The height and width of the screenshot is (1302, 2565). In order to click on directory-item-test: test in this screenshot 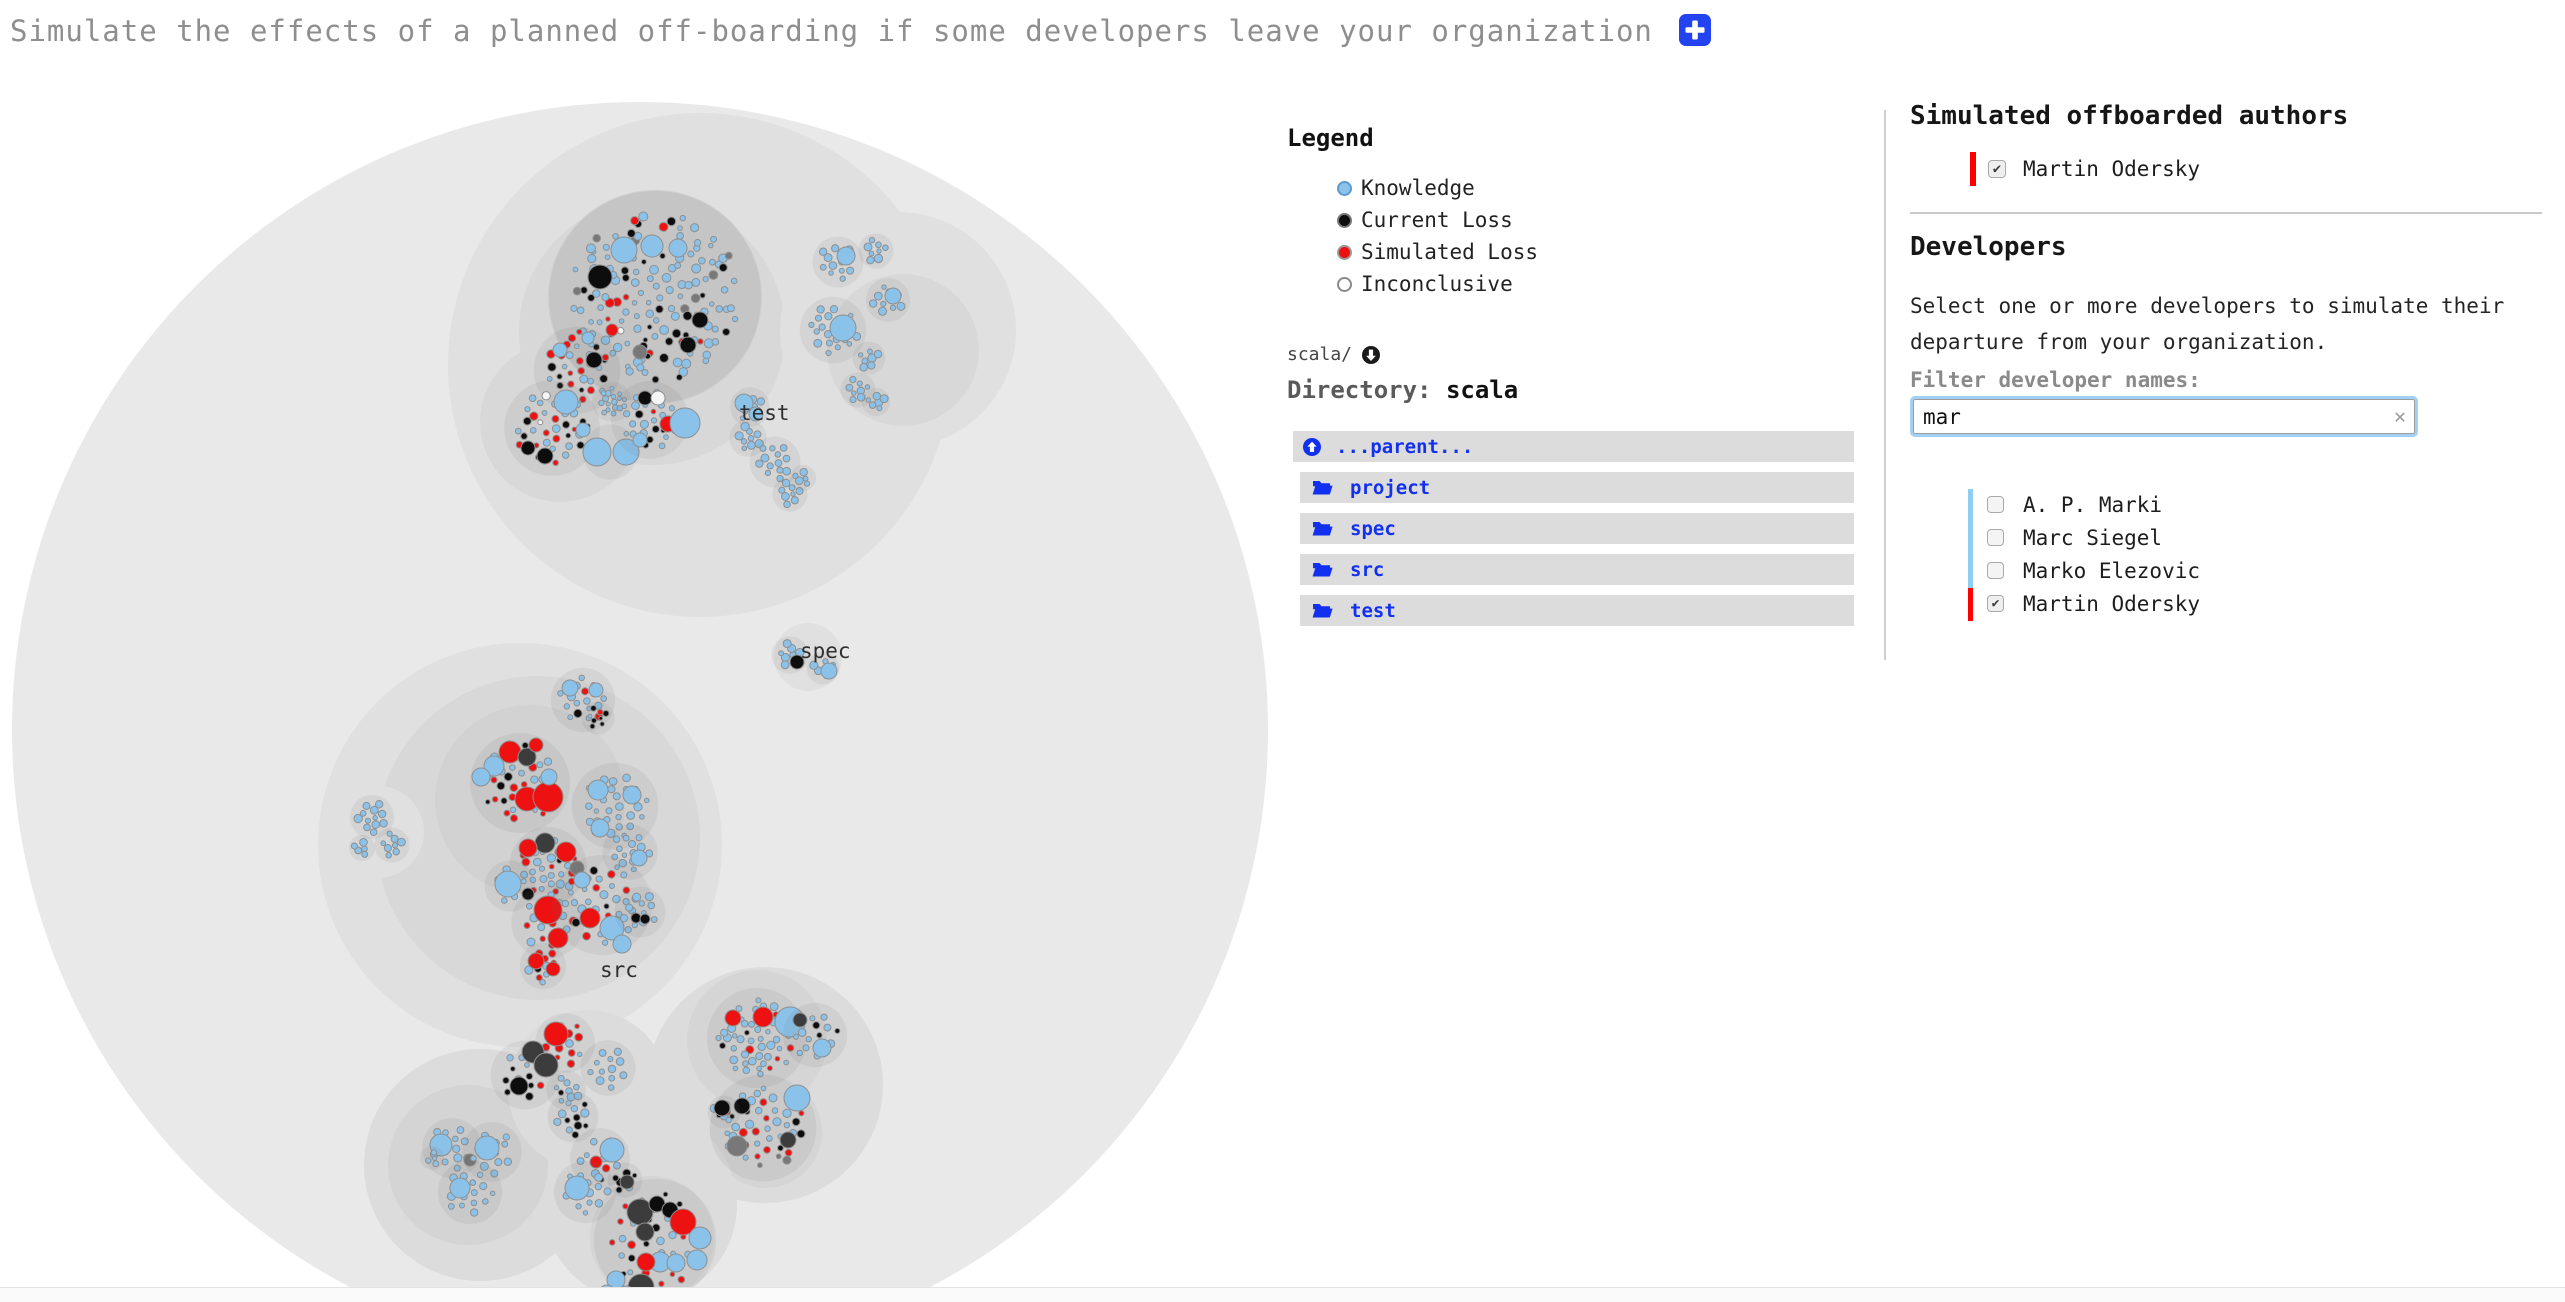, I will do `click(1577, 610)`.